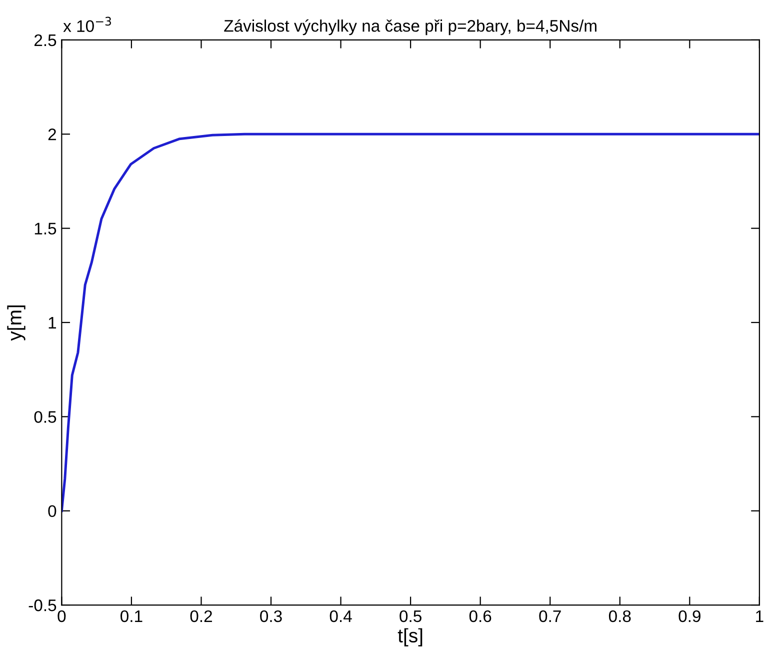 The image size is (771, 655). I want to click on y-tick-label: 0, so click(52, 511).